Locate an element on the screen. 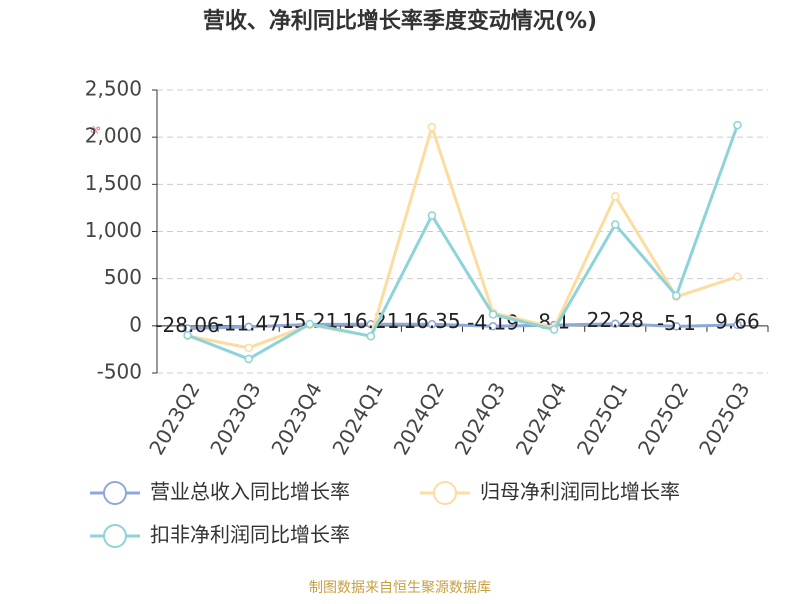 This screenshot has height=604, width=800. data-label: 22.28 is located at coordinates (615, 320).